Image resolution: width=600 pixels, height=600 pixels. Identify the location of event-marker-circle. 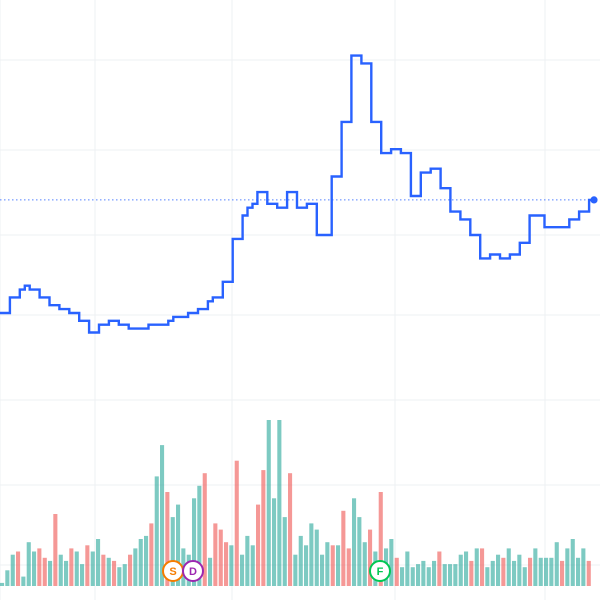
(193, 571).